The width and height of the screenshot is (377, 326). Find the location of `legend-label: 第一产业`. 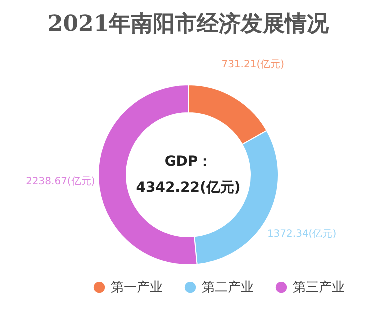

legend-label: 第一产业 is located at coordinates (137, 288).